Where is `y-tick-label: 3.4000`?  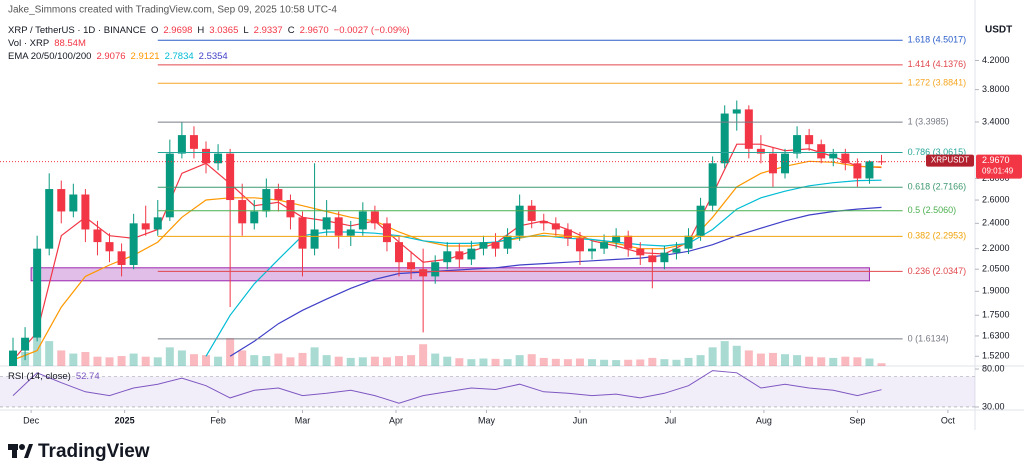 y-tick-label: 3.4000 is located at coordinates (996, 121).